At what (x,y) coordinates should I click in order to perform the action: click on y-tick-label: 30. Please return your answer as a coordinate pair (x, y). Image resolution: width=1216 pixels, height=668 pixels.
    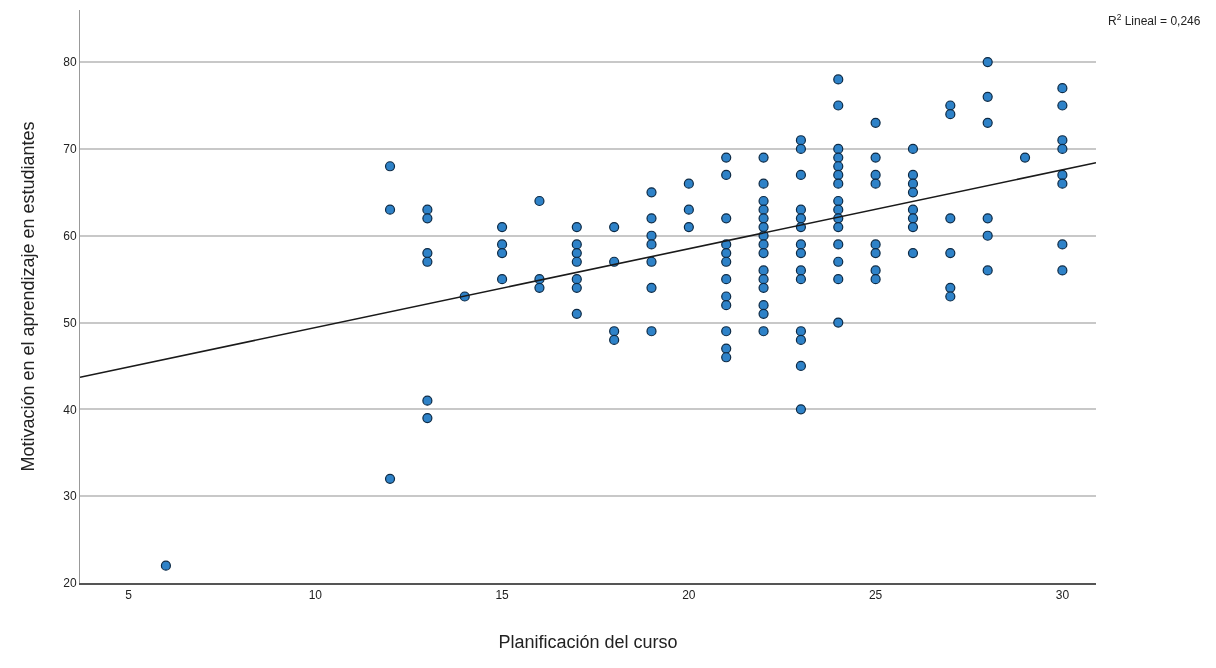
    Looking at the image, I should click on (70, 496).